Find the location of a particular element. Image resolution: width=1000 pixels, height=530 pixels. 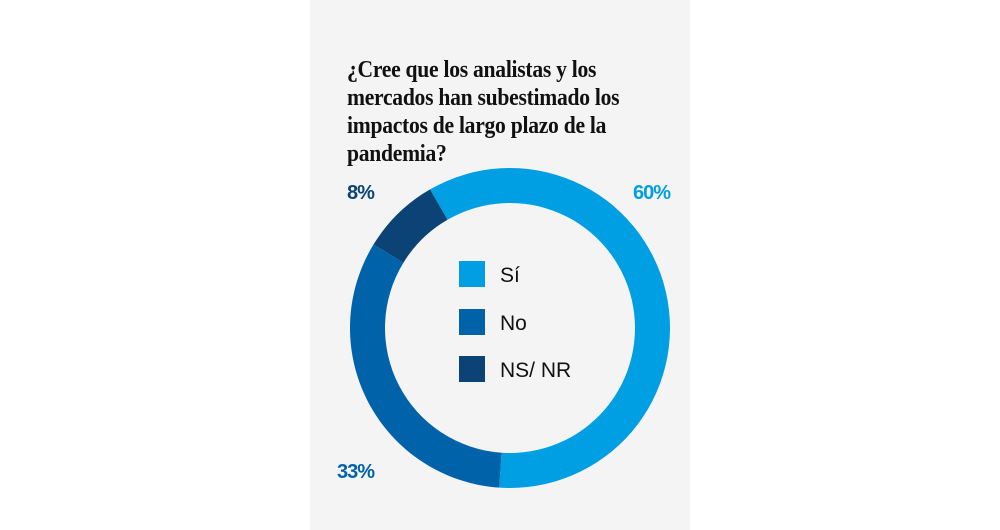

legend: Sí No NS/ NR is located at coordinates (515, 321).